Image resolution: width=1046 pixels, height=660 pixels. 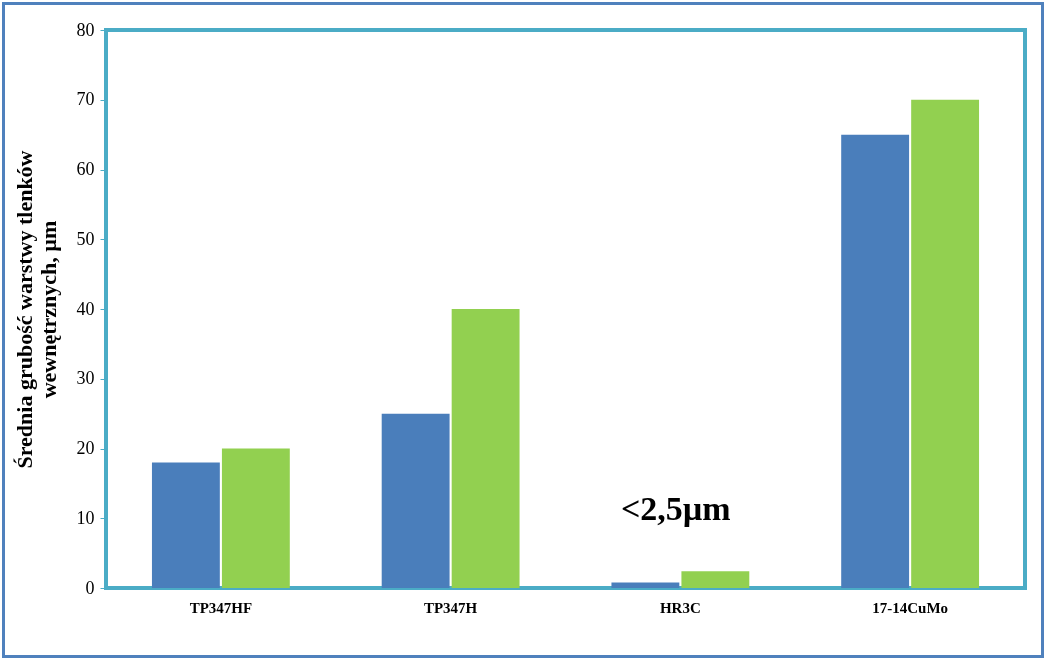 I want to click on x-tick-label: 17-14CuMo, so click(x=910, y=607).